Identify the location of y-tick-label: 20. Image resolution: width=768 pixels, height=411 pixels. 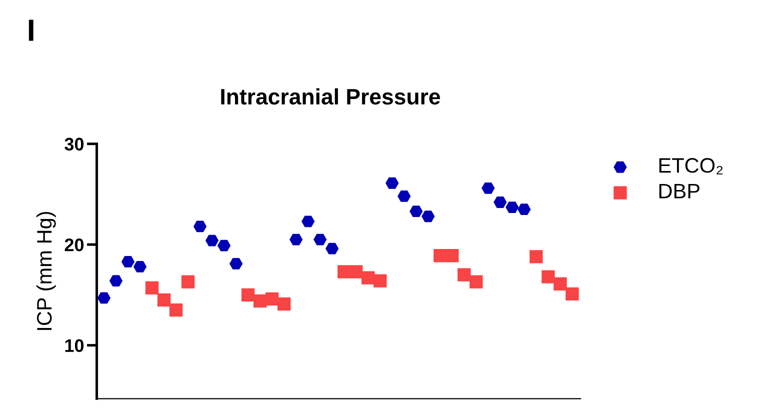
(74, 245).